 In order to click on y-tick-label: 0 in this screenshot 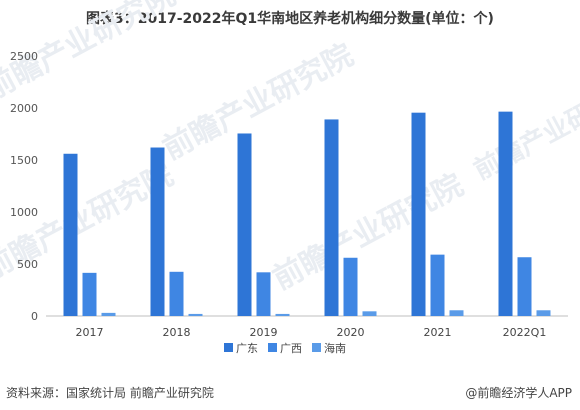, I will do `click(34, 316)`.